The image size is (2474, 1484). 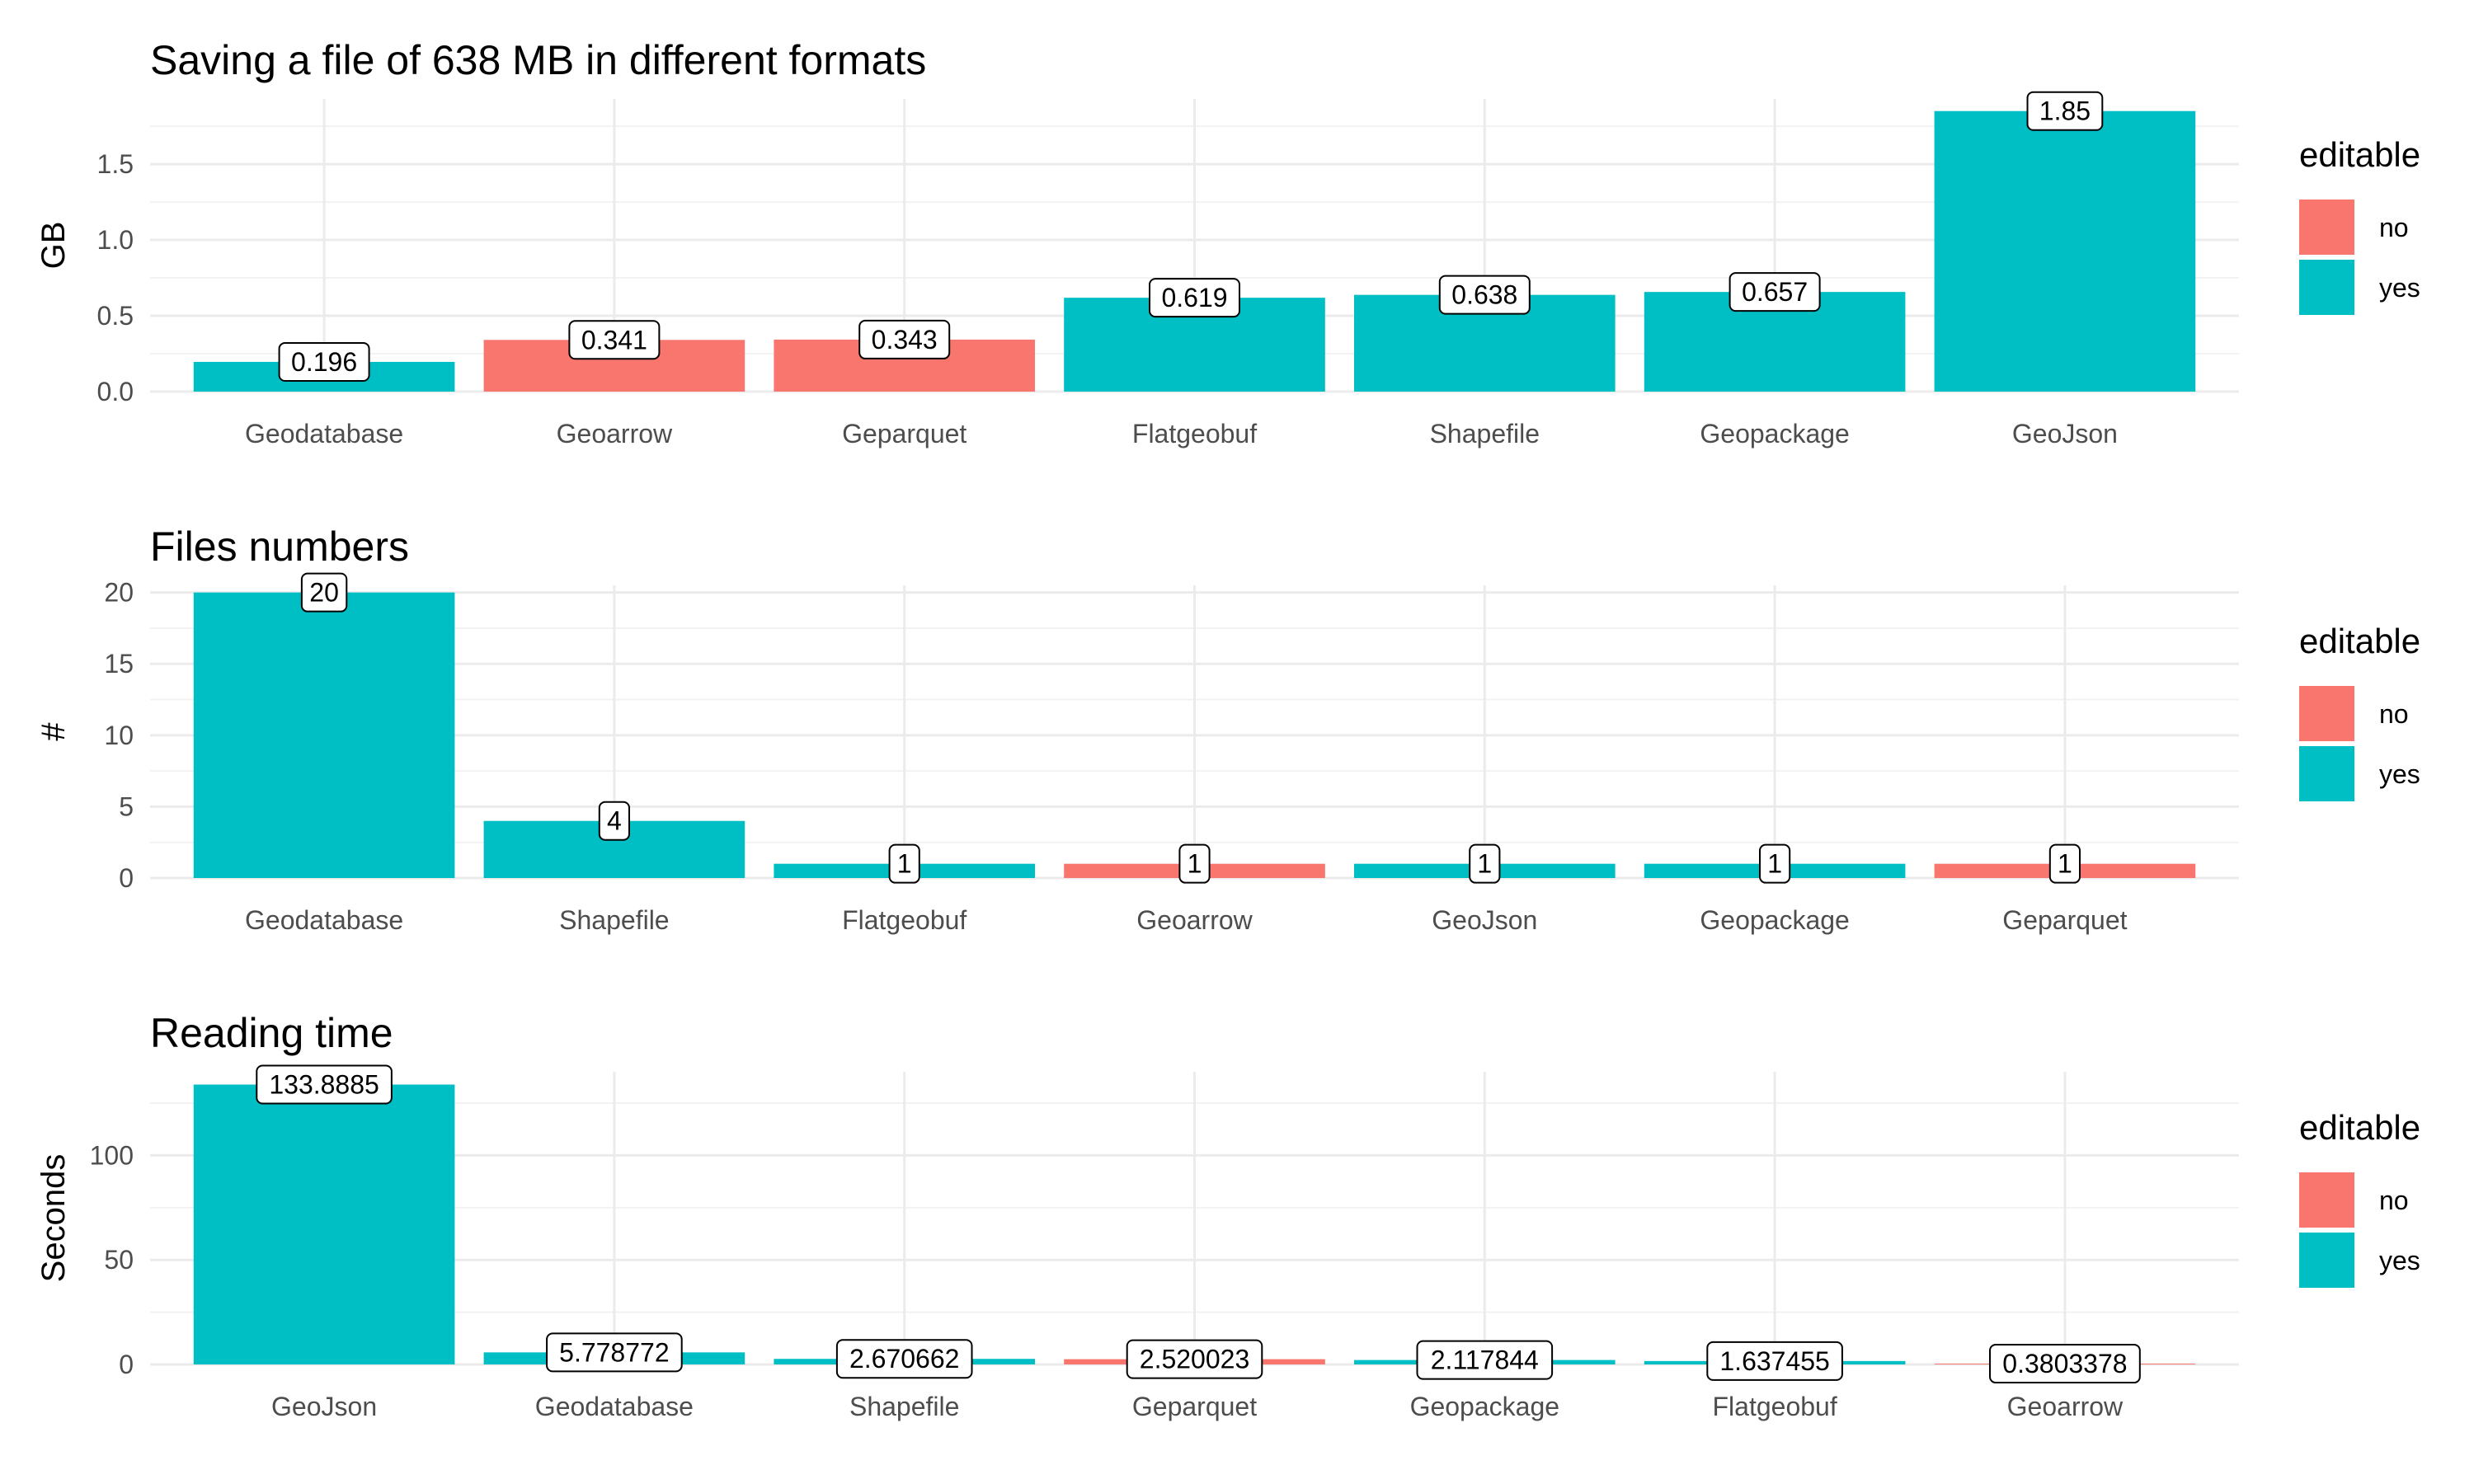 I want to click on data-label-text: 0.196, so click(x=324, y=362).